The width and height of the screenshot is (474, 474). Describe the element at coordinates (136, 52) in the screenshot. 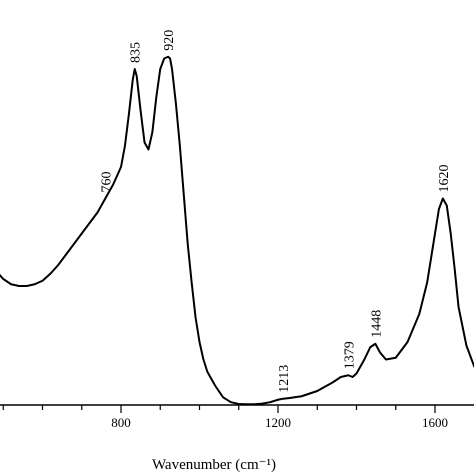

I see `peak-label: 835` at that location.